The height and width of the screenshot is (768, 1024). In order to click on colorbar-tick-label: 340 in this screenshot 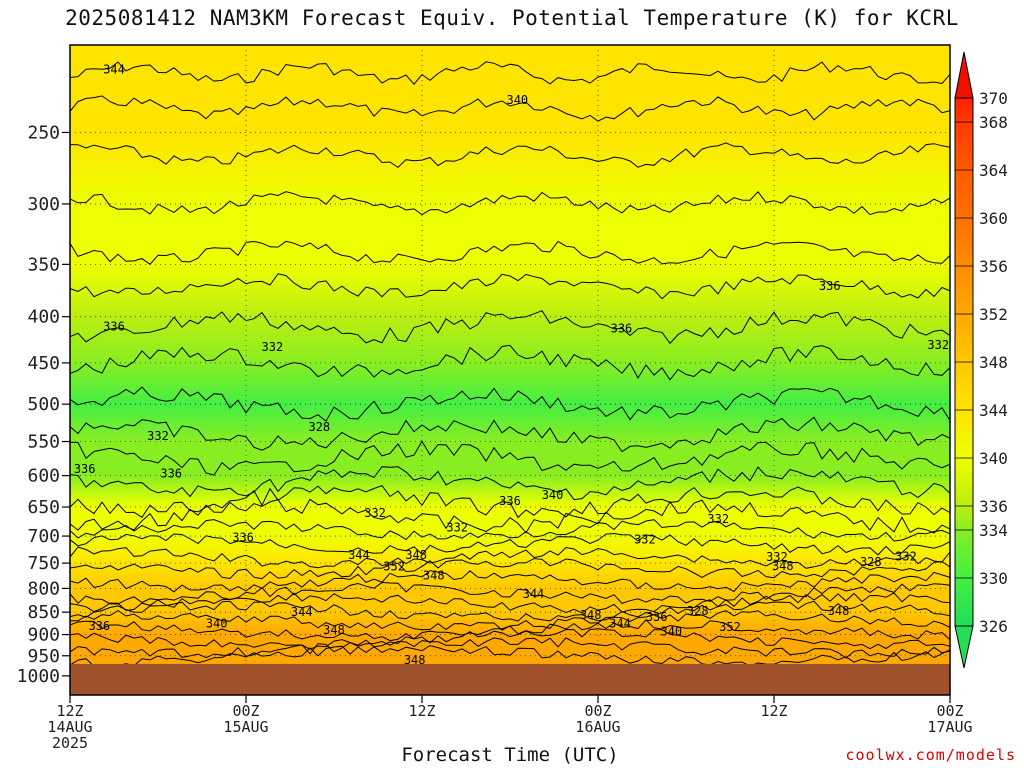, I will do `click(993, 458)`.